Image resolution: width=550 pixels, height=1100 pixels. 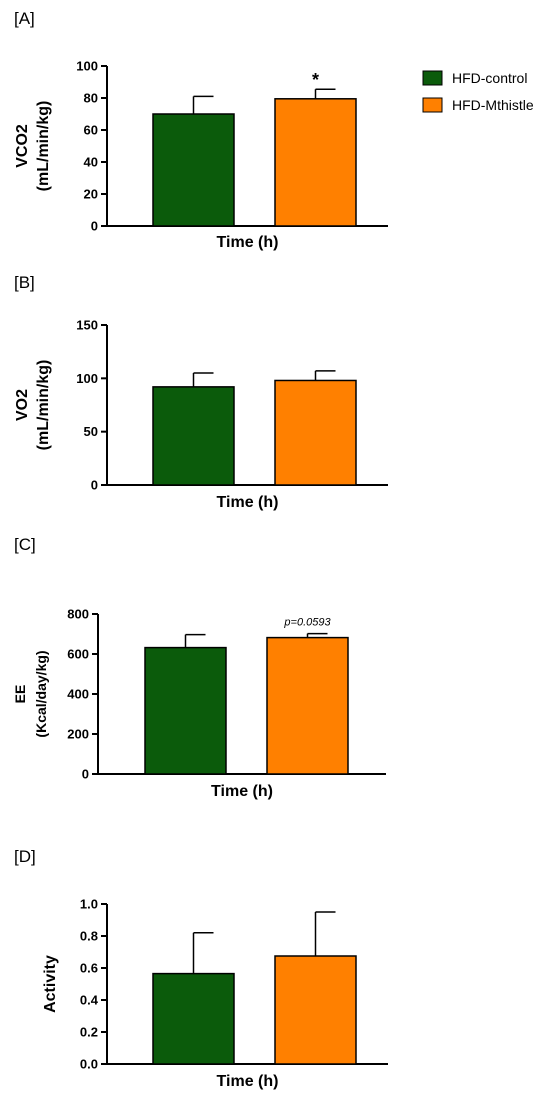 I want to click on y-tick-label: 50, so click(x=91, y=431).